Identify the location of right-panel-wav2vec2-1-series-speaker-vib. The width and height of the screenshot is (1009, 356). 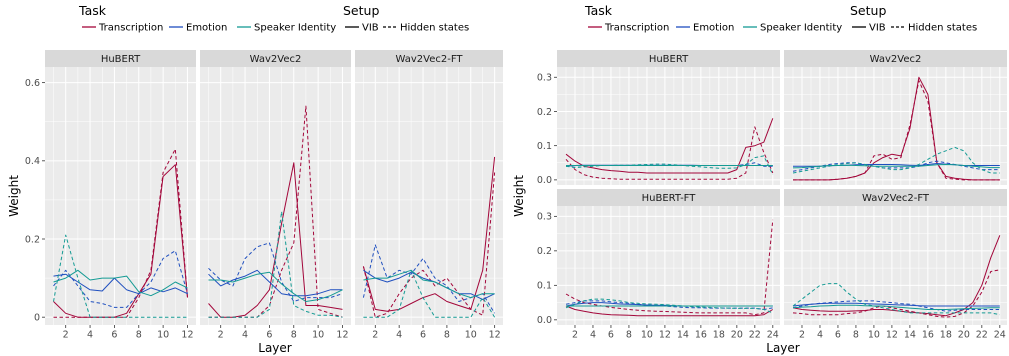
(896, 166).